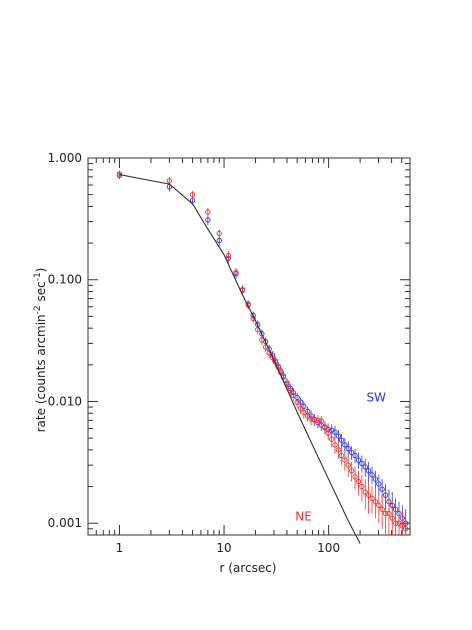 This screenshot has width=472, height=630. What do you see at coordinates (223, 548) in the screenshot?
I see `x-tick-label: 10` at bounding box center [223, 548].